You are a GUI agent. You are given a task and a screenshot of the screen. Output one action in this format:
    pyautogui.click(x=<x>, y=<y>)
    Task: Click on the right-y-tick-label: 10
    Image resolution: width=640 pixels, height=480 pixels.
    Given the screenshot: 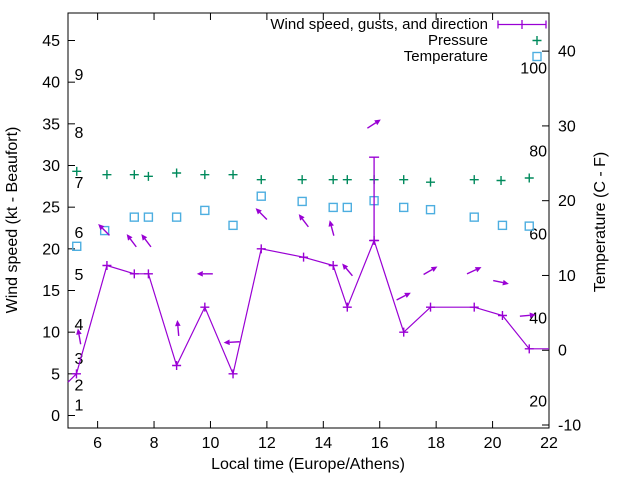 What is the action you would take?
    pyautogui.click(x=567, y=276)
    